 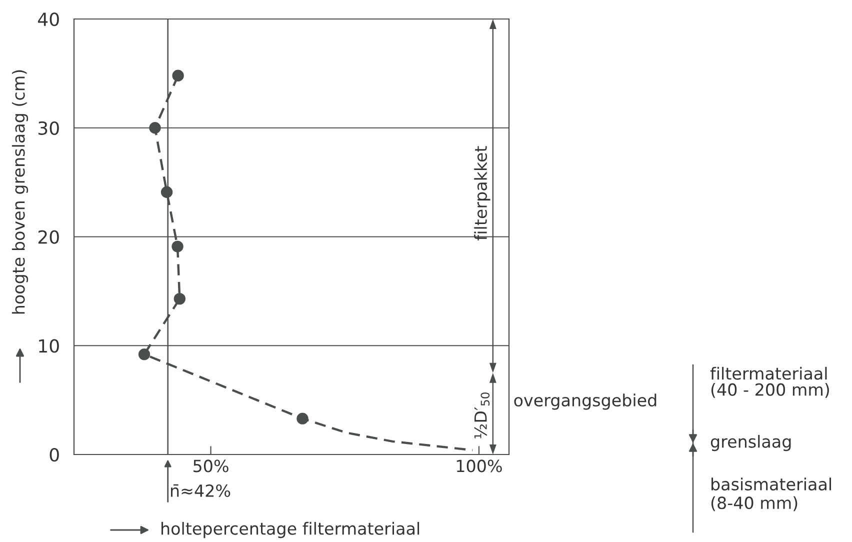 What do you see at coordinates (482, 415) in the screenshot?
I see `annotation: ½D′$_{50}$` at bounding box center [482, 415].